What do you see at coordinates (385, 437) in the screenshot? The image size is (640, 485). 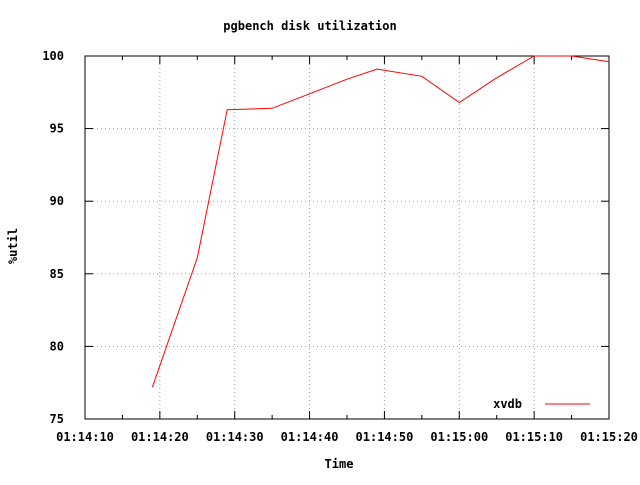 I see `x-tick-label: 01:14:50` at bounding box center [385, 437].